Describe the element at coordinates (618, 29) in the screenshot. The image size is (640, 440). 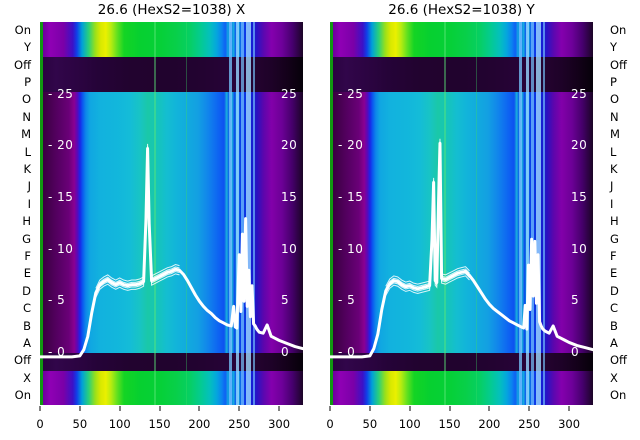
I see `y-axis-label-0: On` at that location.